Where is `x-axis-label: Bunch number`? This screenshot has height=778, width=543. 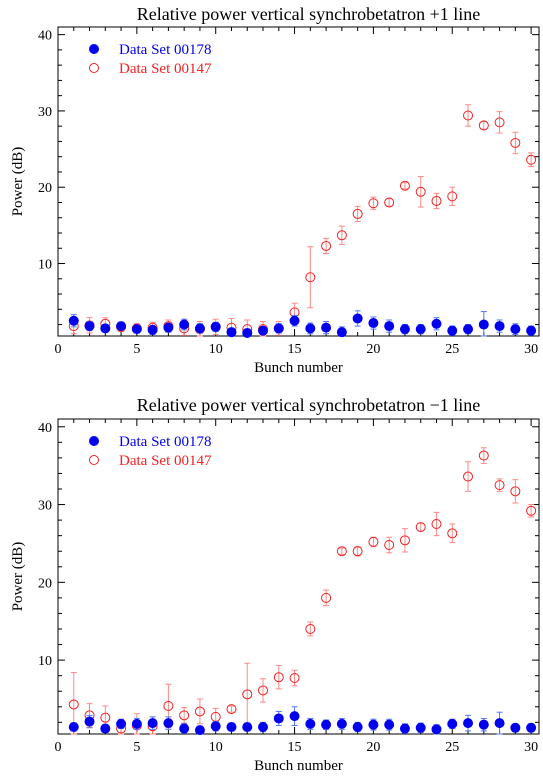 x-axis-label: Bunch number is located at coordinates (298, 766).